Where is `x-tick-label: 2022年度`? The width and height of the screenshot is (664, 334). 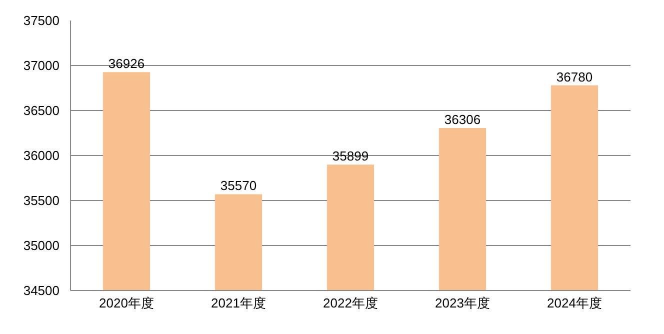
x-tick-label: 2022年度 is located at coordinates (350, 303).